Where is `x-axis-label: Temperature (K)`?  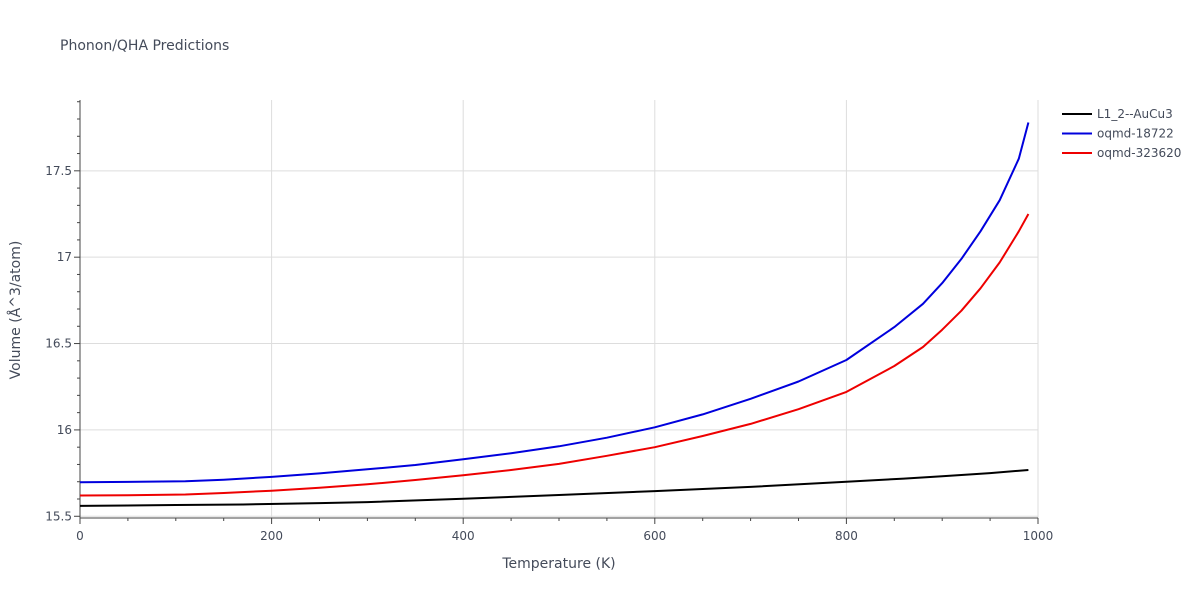
x-axis-label: Temperature (K) is located at coordinates (558, 564).